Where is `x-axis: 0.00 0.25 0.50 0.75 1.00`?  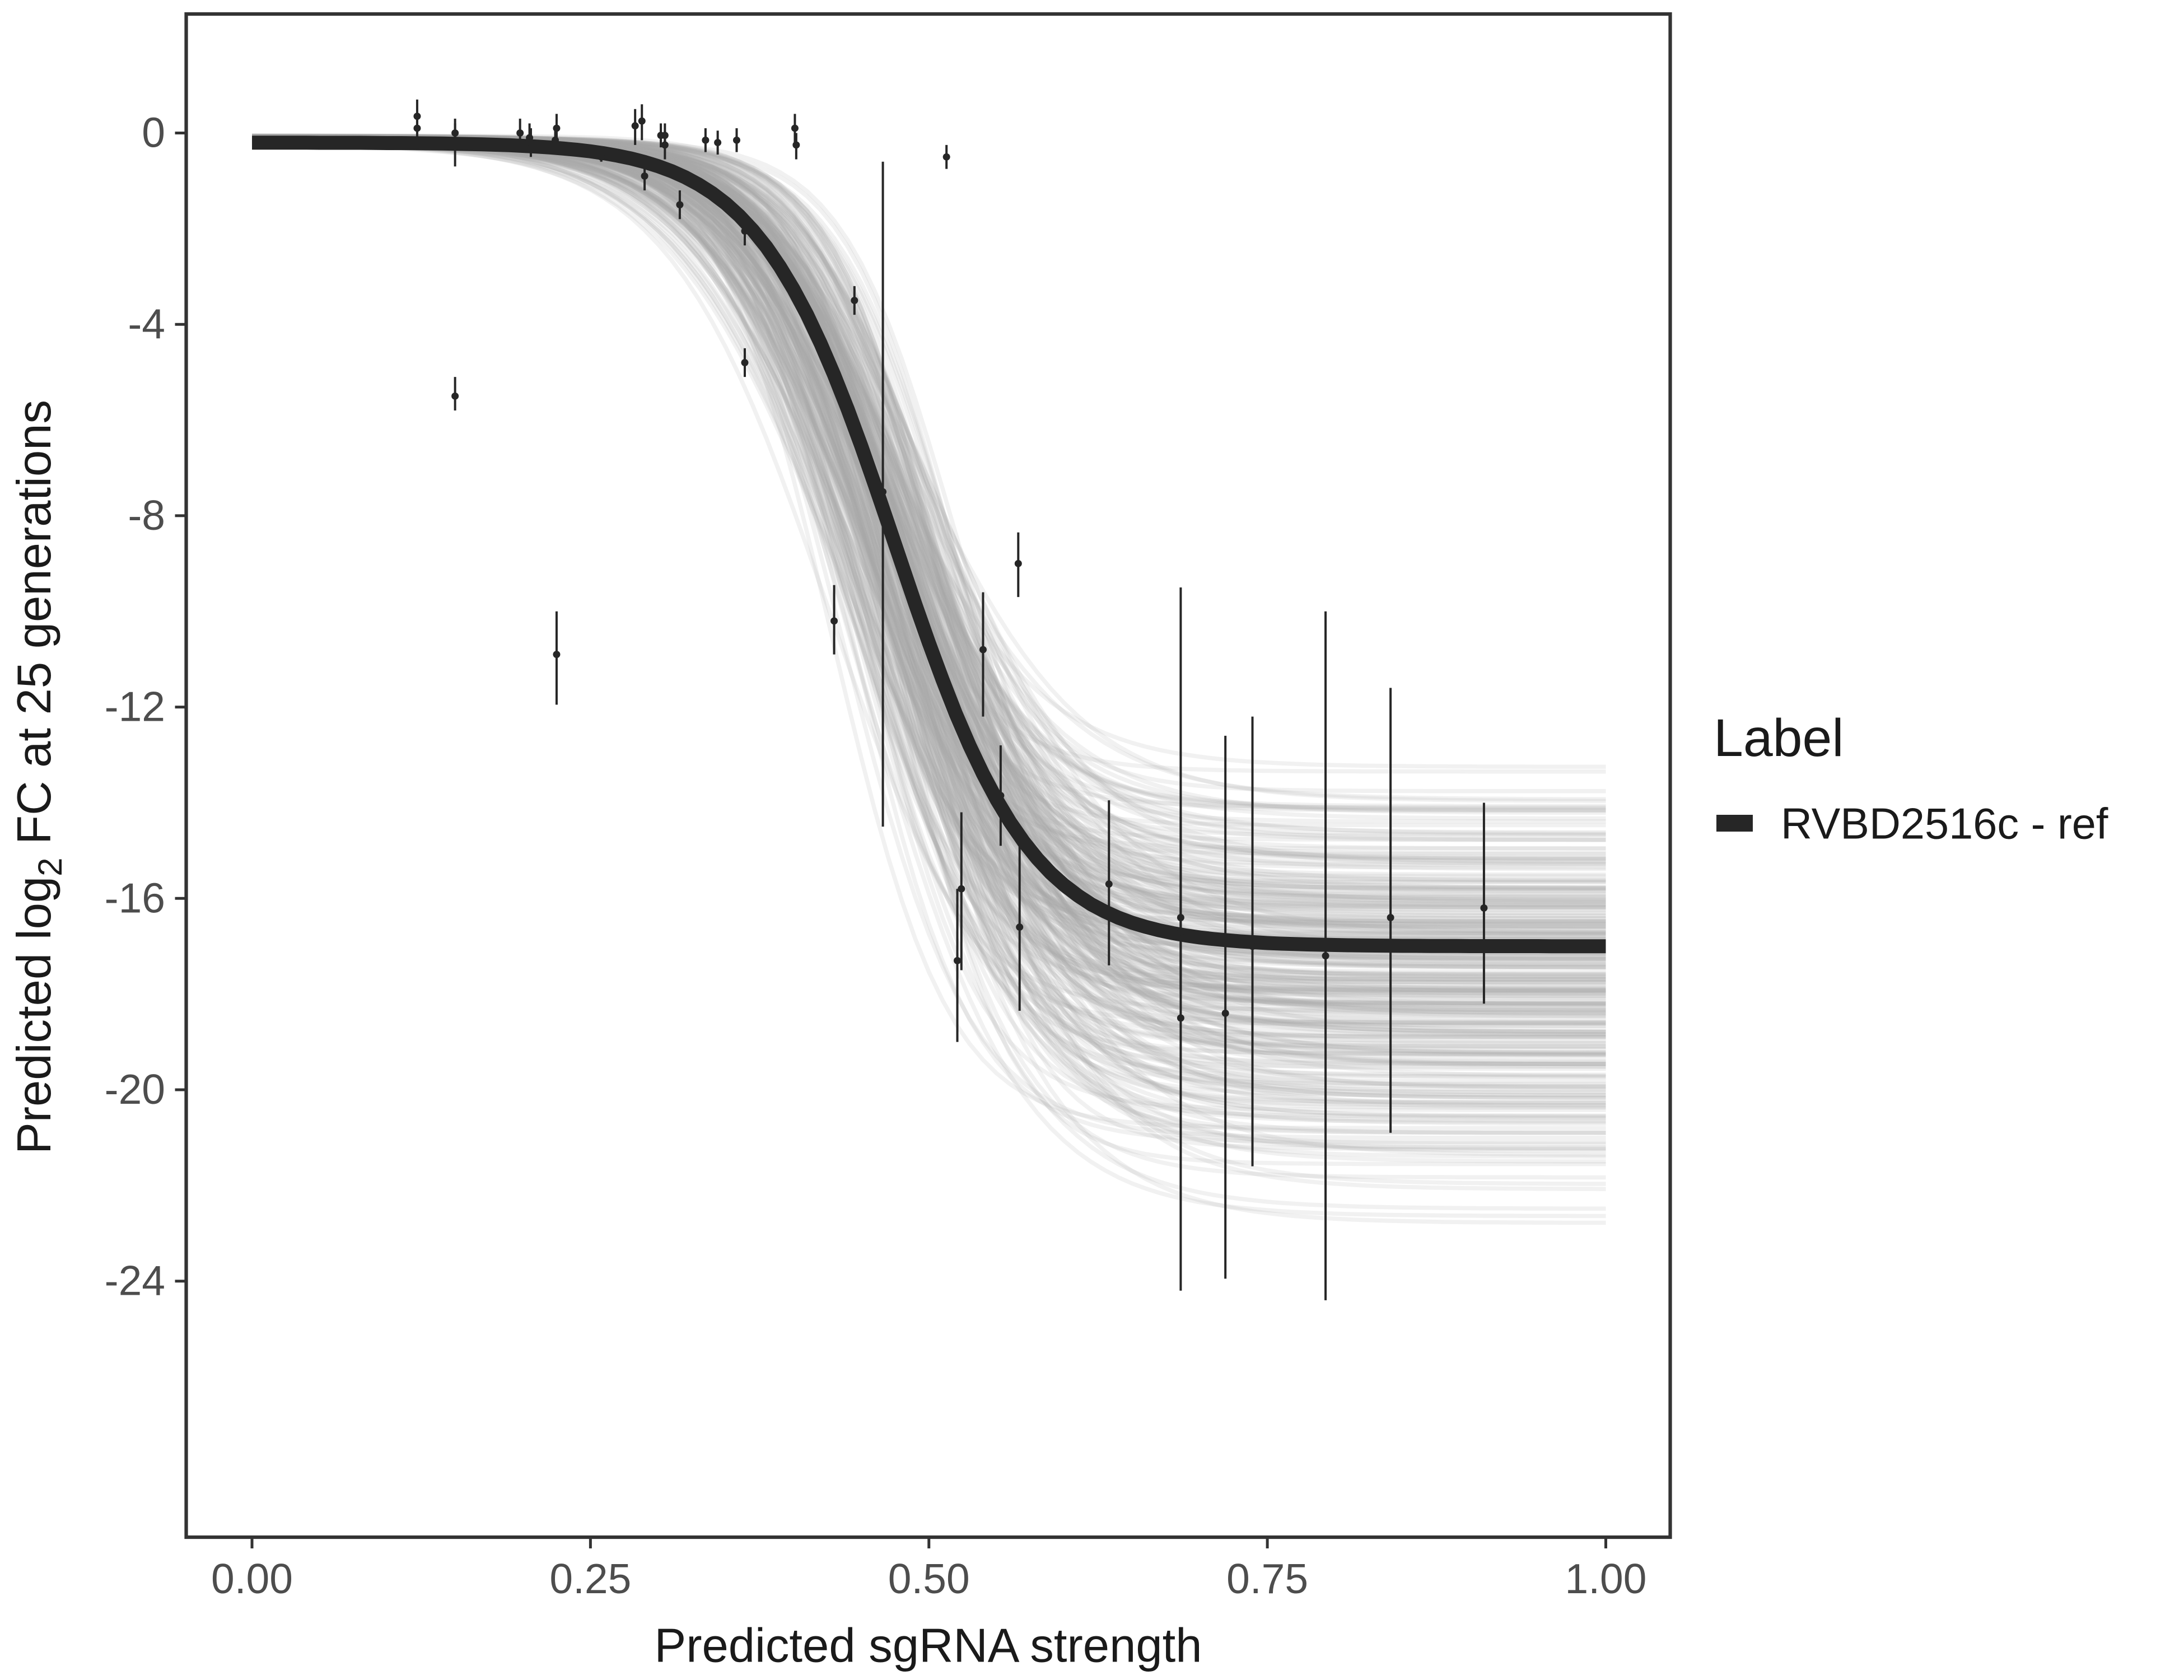 x-axis: 0.00 0.25 0.50 0.75 1.00 is located at coordinates (929, 1570).